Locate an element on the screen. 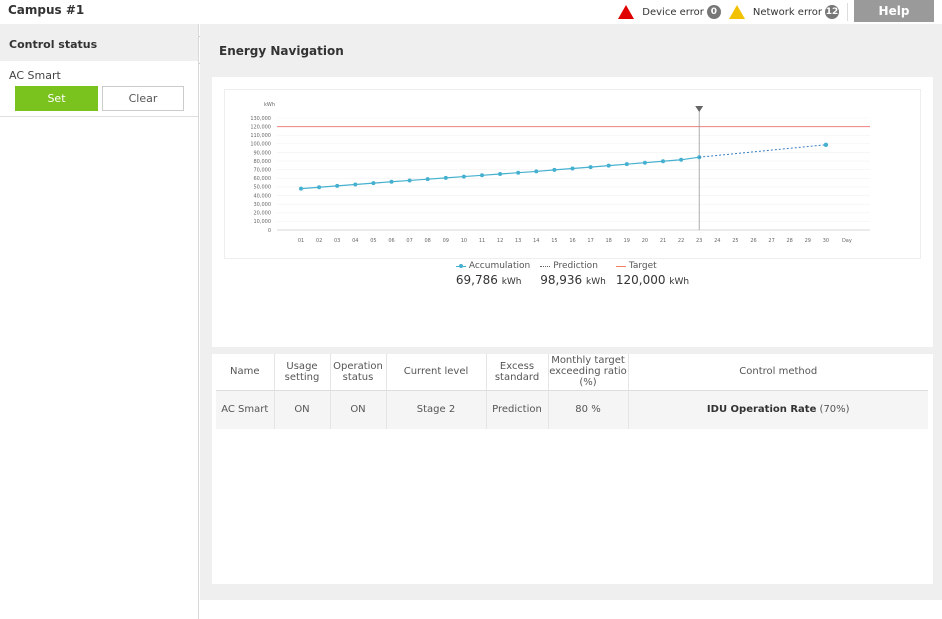  y-tick-label: 110,000 is located at coordinates (260, 136).